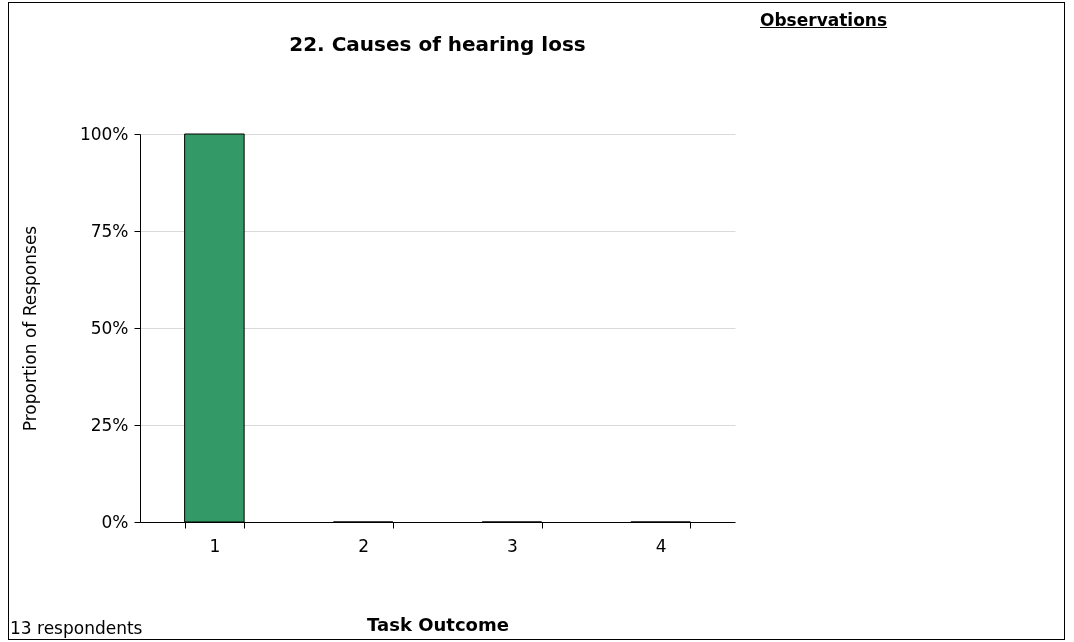 The height and width of the screenshot is (642, 1074). I want to click on text: 13 respondents, so click(76, 628).